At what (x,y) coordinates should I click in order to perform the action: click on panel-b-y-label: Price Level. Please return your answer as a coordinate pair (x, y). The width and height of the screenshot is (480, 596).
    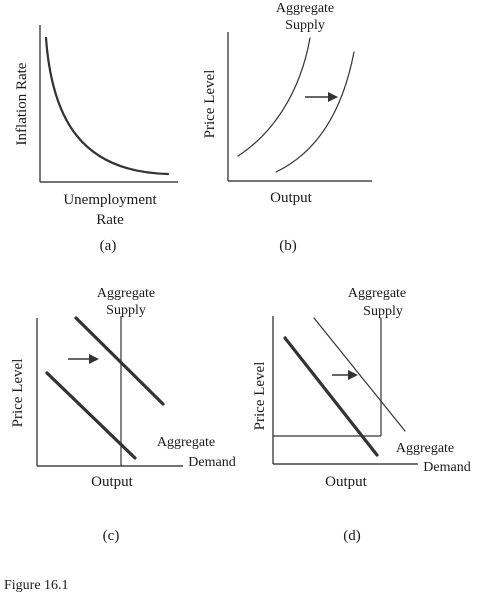
    Looking at the image, I should click on (210, 104).